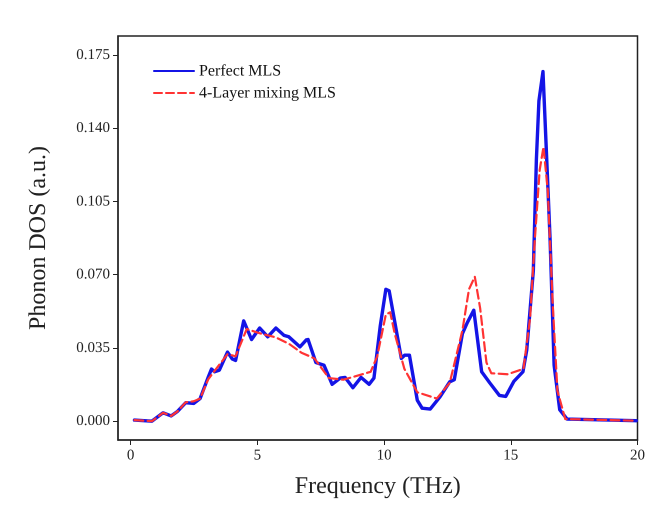  What do you see at coordinates (93, 201) in the screenshot?
I see `y-tick-label: 0.105` at bounding box center [93, 201].